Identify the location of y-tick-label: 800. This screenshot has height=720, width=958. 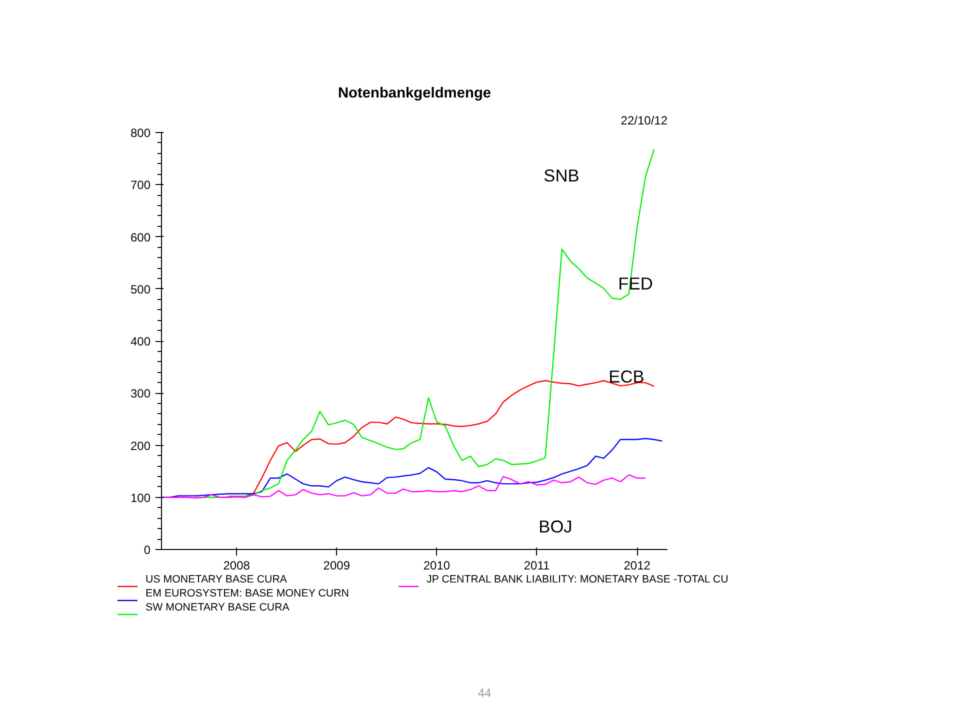
(140, 133).